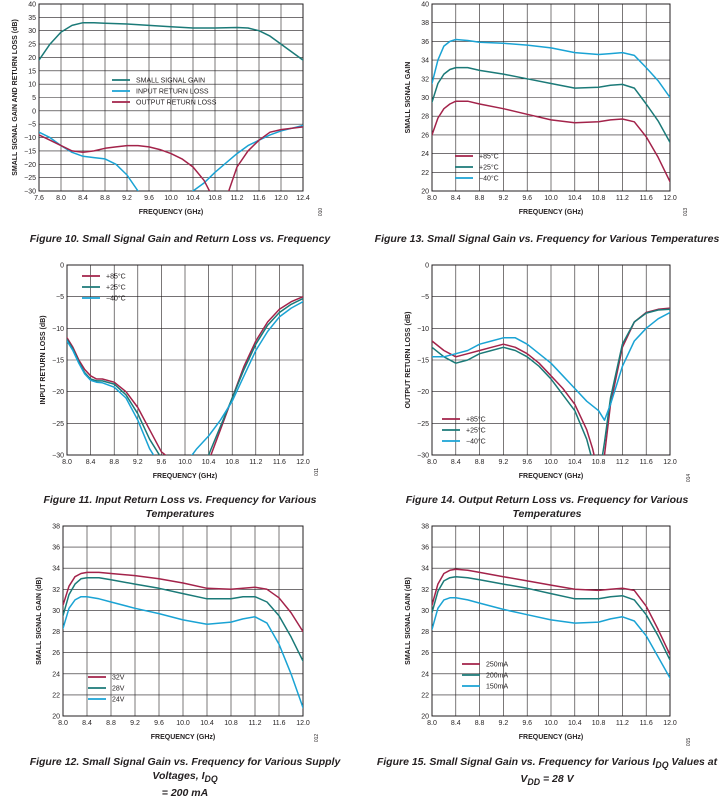 This screenshot has width=727, height=807. I want to click on figure-15-caption-sub1: DQ, so click(662, 765).